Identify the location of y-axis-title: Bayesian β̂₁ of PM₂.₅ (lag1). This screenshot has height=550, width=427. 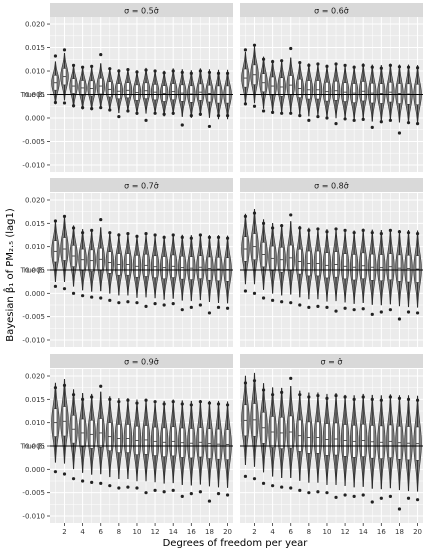
(9, 275).